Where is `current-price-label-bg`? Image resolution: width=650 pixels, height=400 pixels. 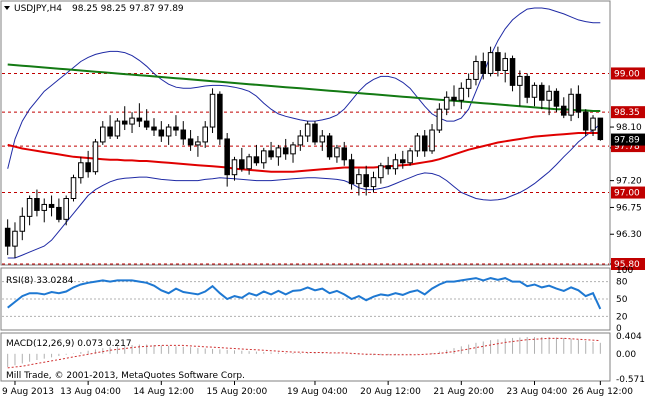 current-price-label-bg is located at coordinates (628, 139).